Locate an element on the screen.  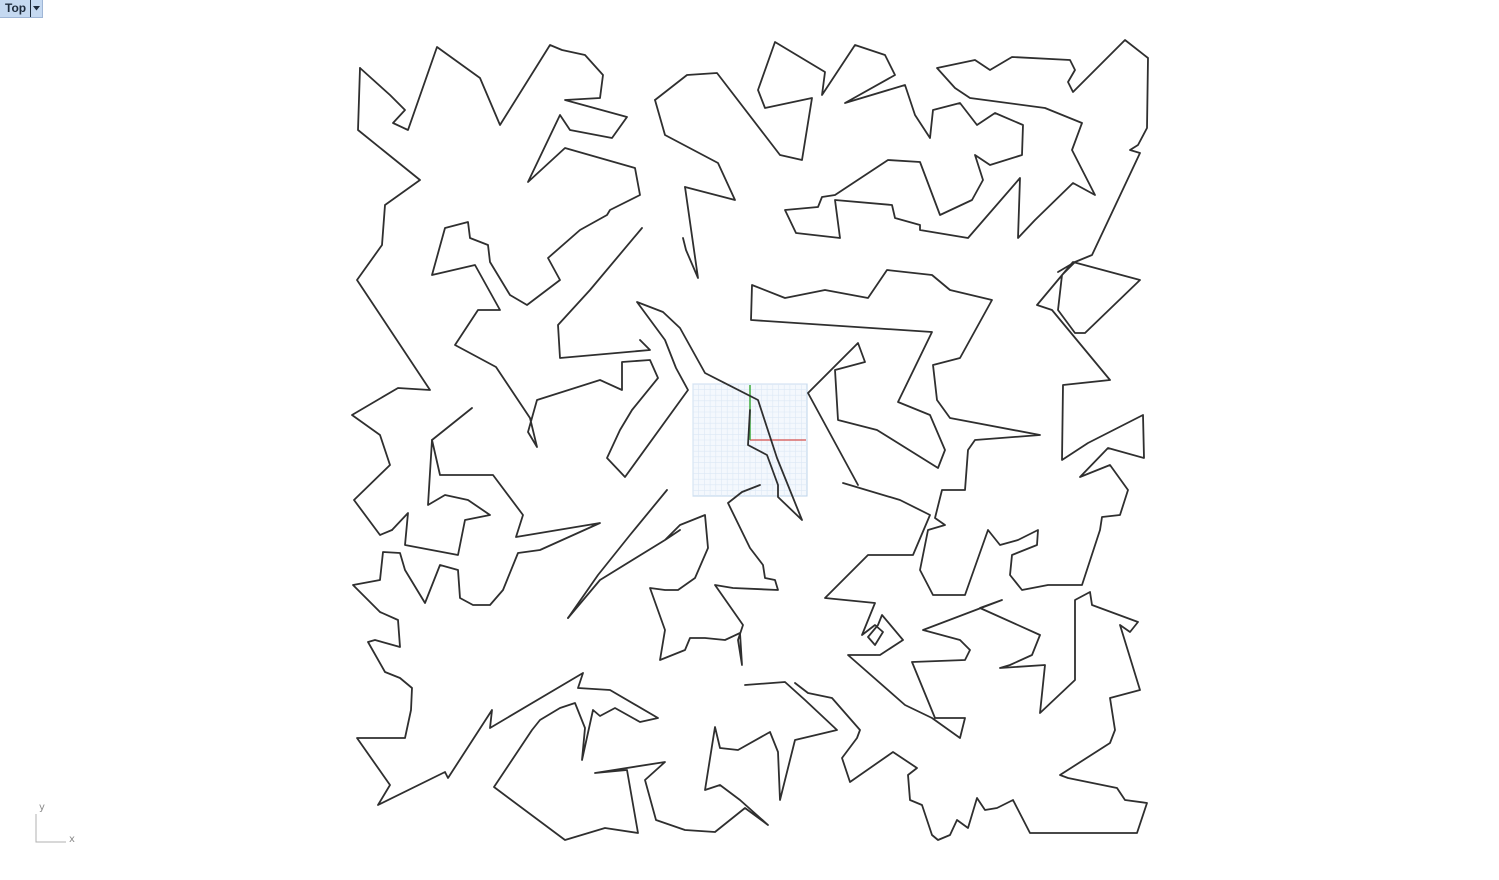
x-axis-label: x is located at coordinates (72, 839).